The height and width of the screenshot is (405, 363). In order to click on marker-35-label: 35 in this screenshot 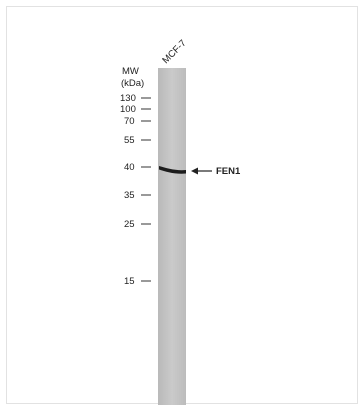, I will do `click(129, 195)`.